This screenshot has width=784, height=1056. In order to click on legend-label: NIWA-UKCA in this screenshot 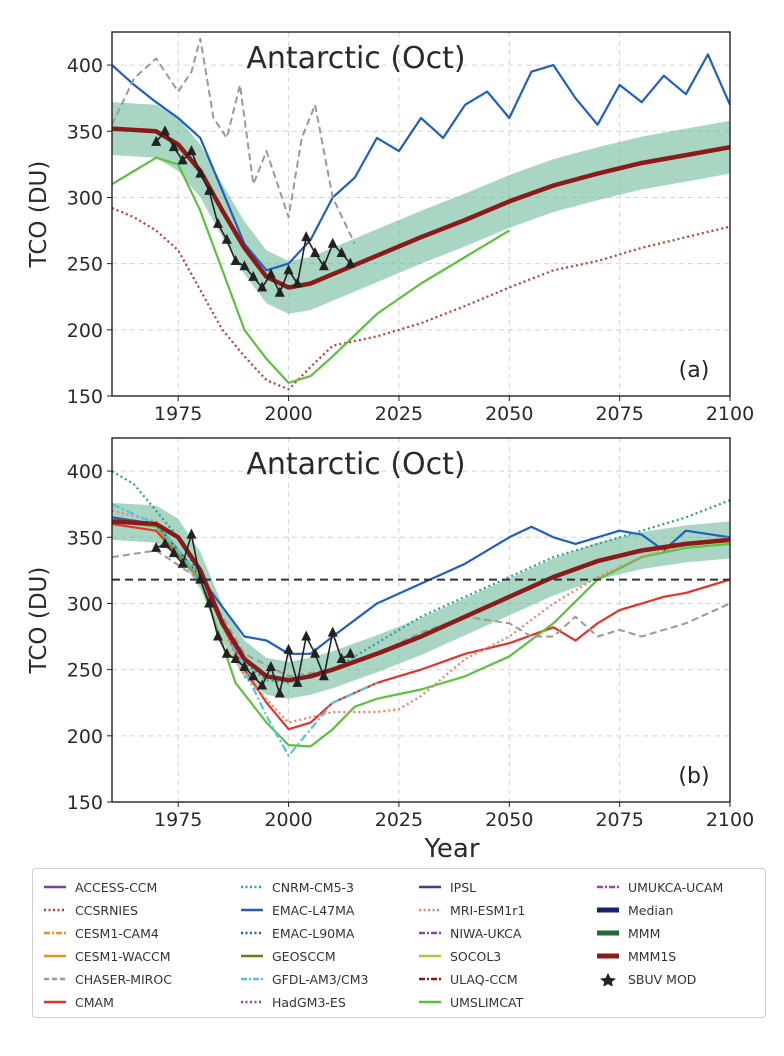, I will do `click(486, 933)`.